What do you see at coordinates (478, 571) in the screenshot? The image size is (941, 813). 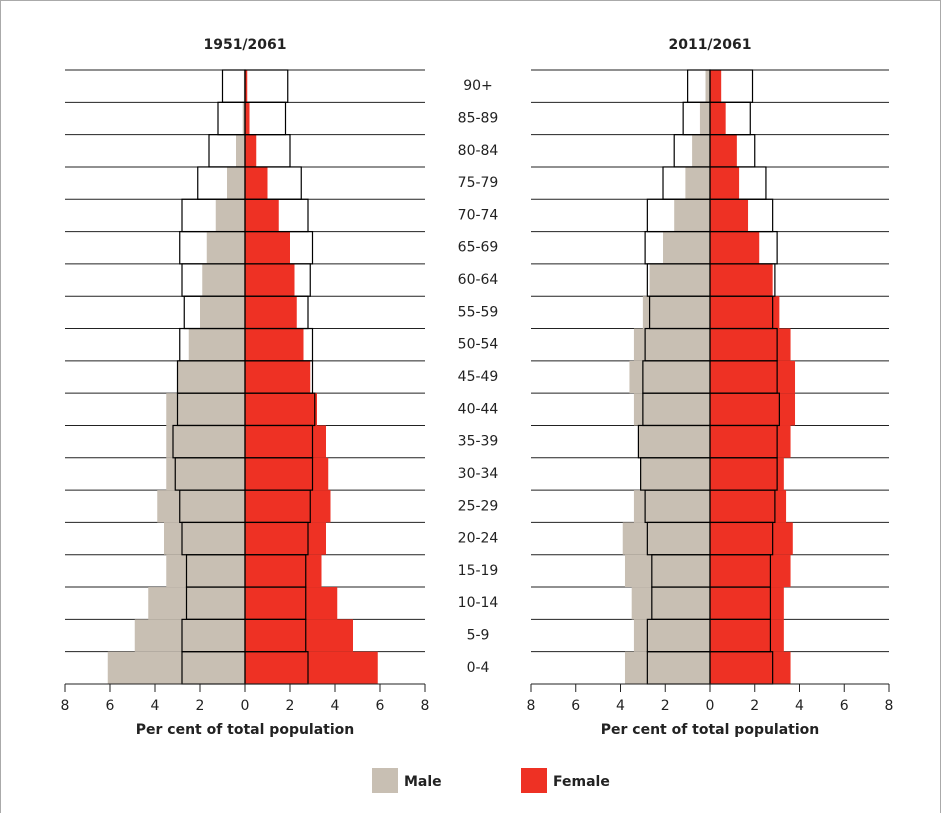 I see `category-label: 15-19` at bounding box center [478, 571].